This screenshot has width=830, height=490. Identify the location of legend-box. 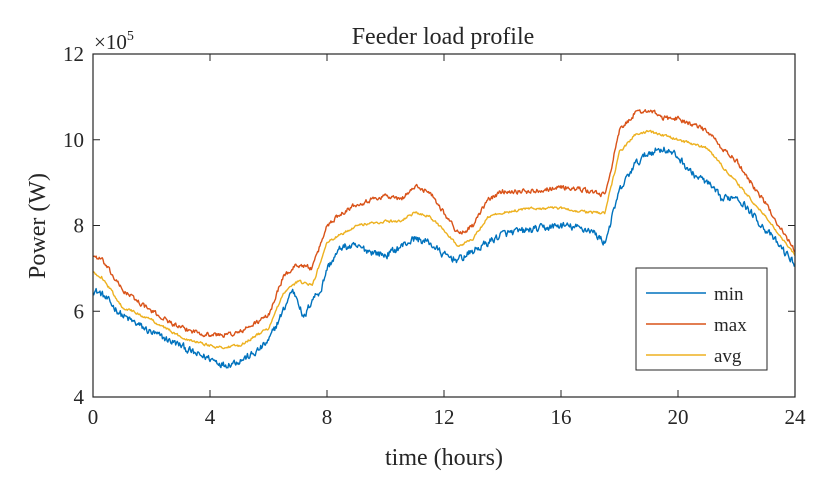
(701, 319).